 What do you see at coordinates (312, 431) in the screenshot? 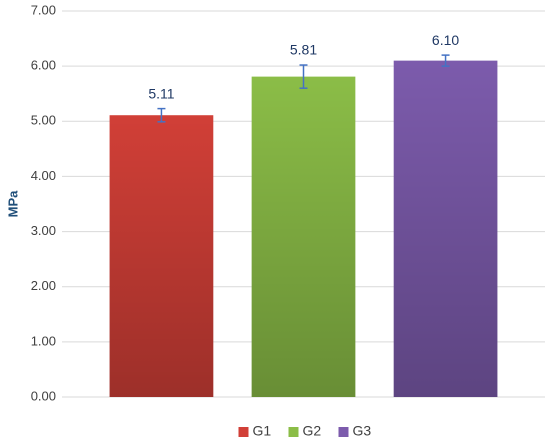
I see `legend-label: G2` at bounding box center [312, 431].